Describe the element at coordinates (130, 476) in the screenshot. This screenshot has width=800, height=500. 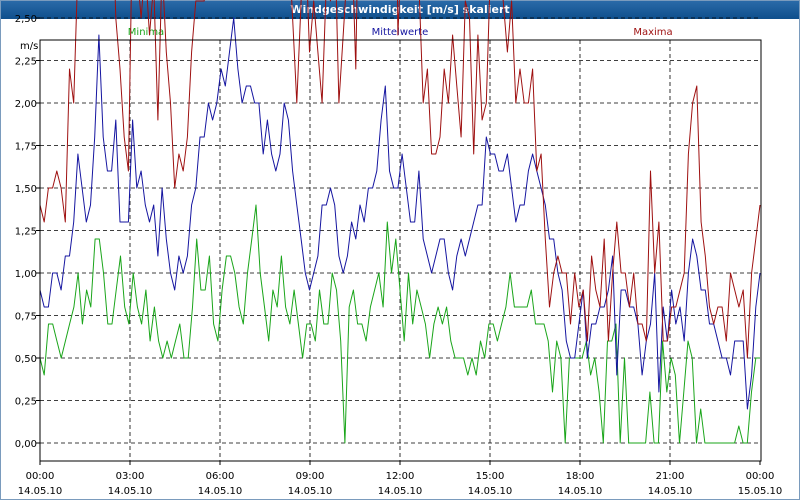
I see `x-tick-time-label: 03:00` at that location.